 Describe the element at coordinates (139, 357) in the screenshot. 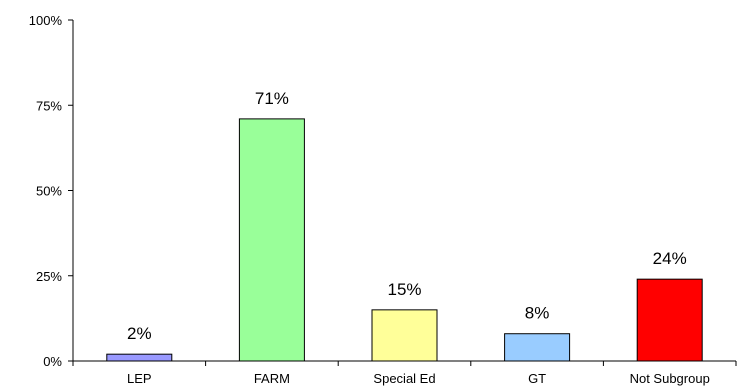

I see `bar-lep` at that location.